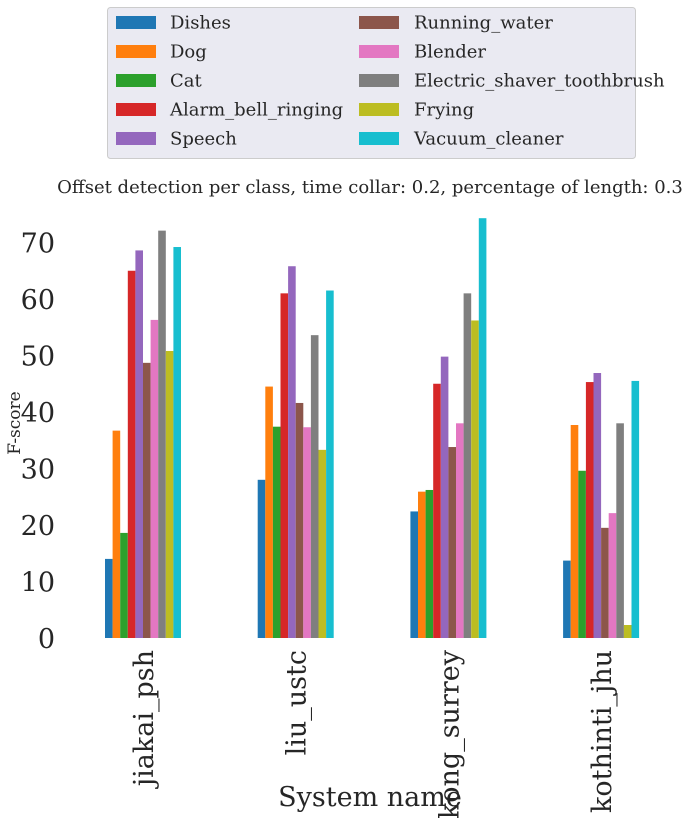 This screenshot has width=690, height=818. I want to click on y-tick-label: 20, so click(38, 526).